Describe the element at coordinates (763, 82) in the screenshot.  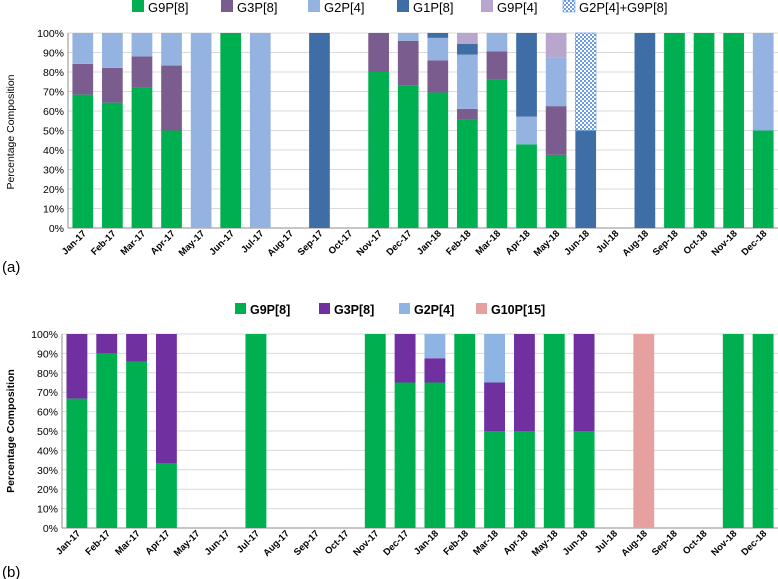
I see `bar-a-Dec-18-G2P[4]` at that location.